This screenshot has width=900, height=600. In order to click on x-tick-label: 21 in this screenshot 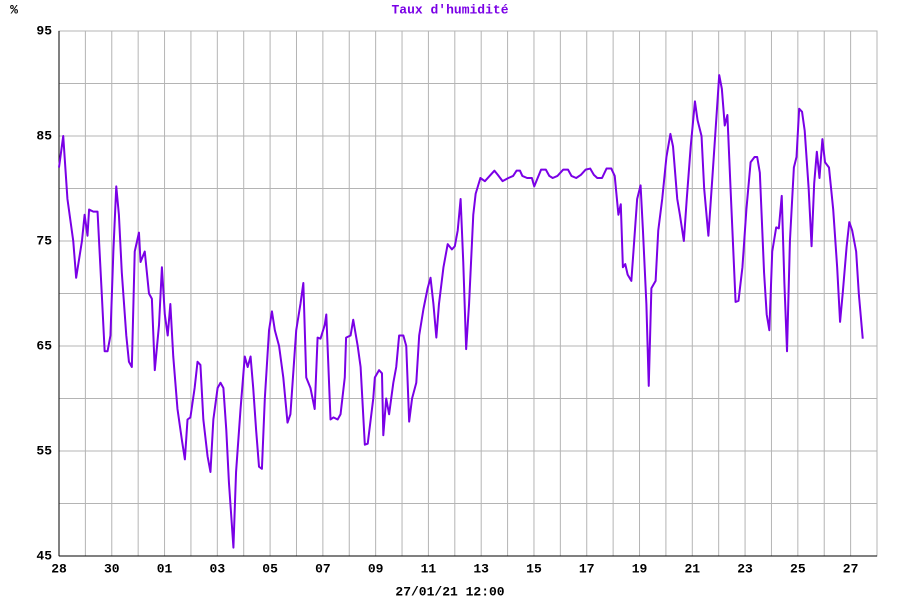, I will do `click(692, 568)`.